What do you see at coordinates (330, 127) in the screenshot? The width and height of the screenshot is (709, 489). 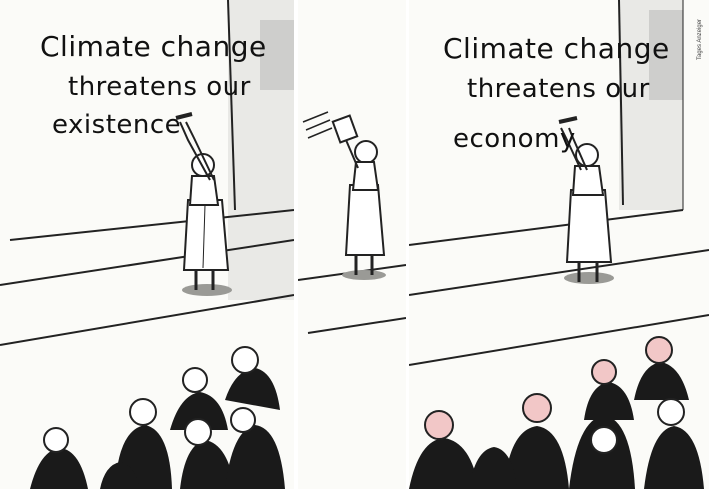 I see `eraser-motion` at bounding box center [330, 127].